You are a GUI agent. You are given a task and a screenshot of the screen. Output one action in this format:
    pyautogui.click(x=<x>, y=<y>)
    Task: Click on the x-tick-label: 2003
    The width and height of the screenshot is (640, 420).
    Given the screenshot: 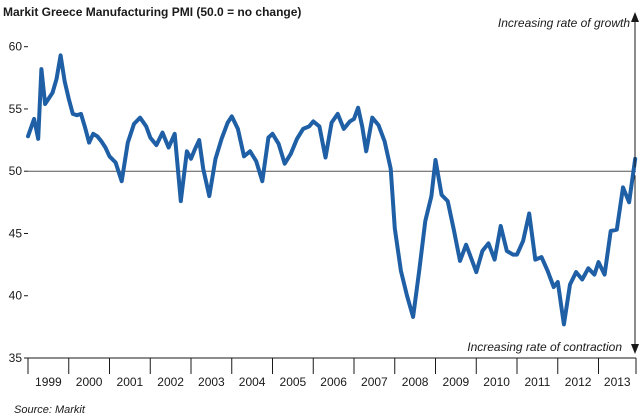 What is the action you would take?
    pyautogui.click(x=211, y=382)
    